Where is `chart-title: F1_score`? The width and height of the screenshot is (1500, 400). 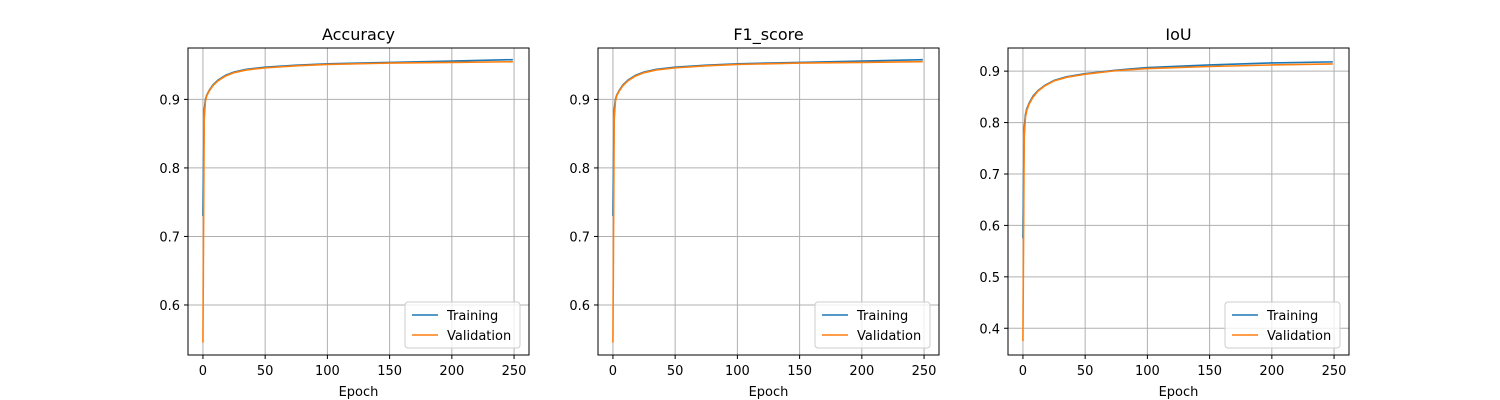 chart-title: F1_score is located at coordinates (768, 35).